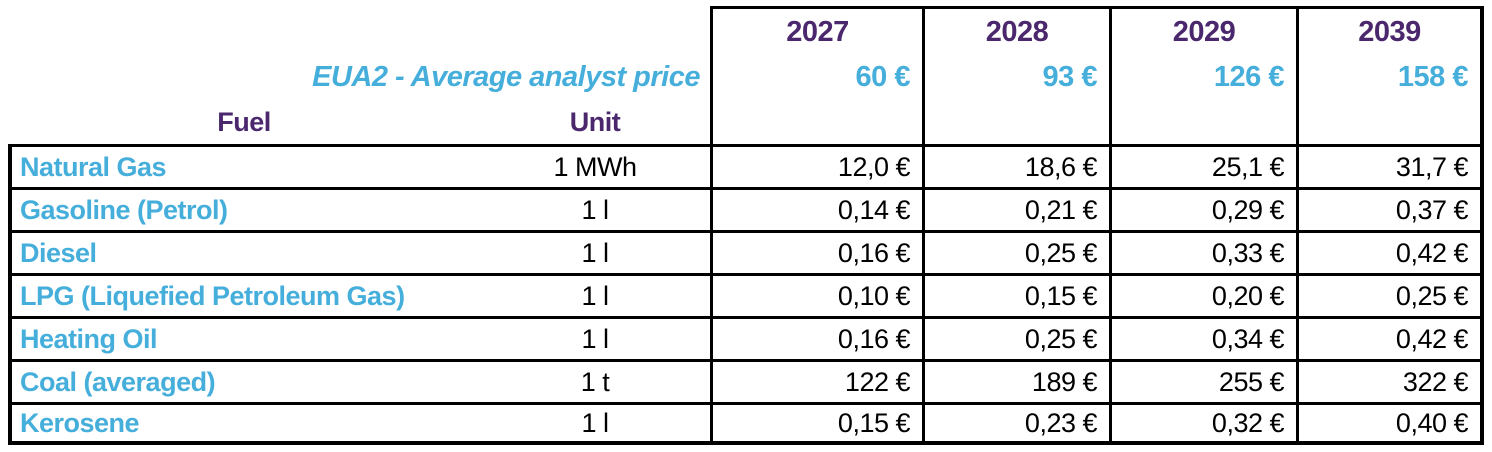 This screenshot has width=1492, height=452. Describe the element at coordinates (244, 423) in the screenshot. I see `fuel-name: Kerosene` at that location.